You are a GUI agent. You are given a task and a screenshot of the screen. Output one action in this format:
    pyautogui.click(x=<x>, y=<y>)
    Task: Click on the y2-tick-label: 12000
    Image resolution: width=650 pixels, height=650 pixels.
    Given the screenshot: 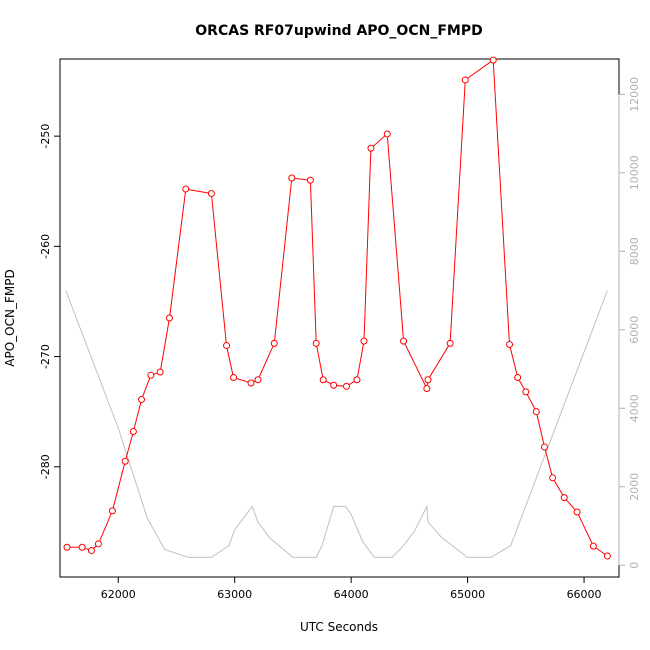 What is the action you would take?
    pyautogui.click(x=634, y=94)
    